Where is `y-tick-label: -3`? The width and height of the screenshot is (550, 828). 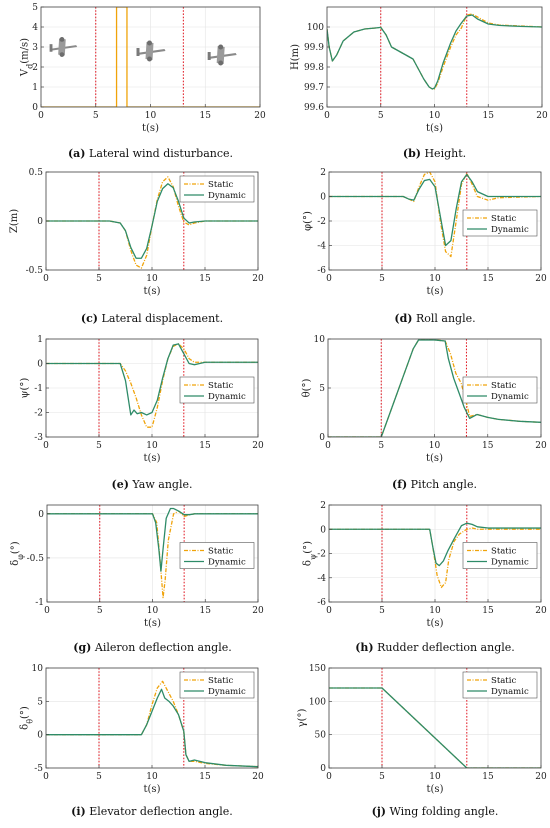 y-tick-label: -3 is located at coordinates (38, 438).